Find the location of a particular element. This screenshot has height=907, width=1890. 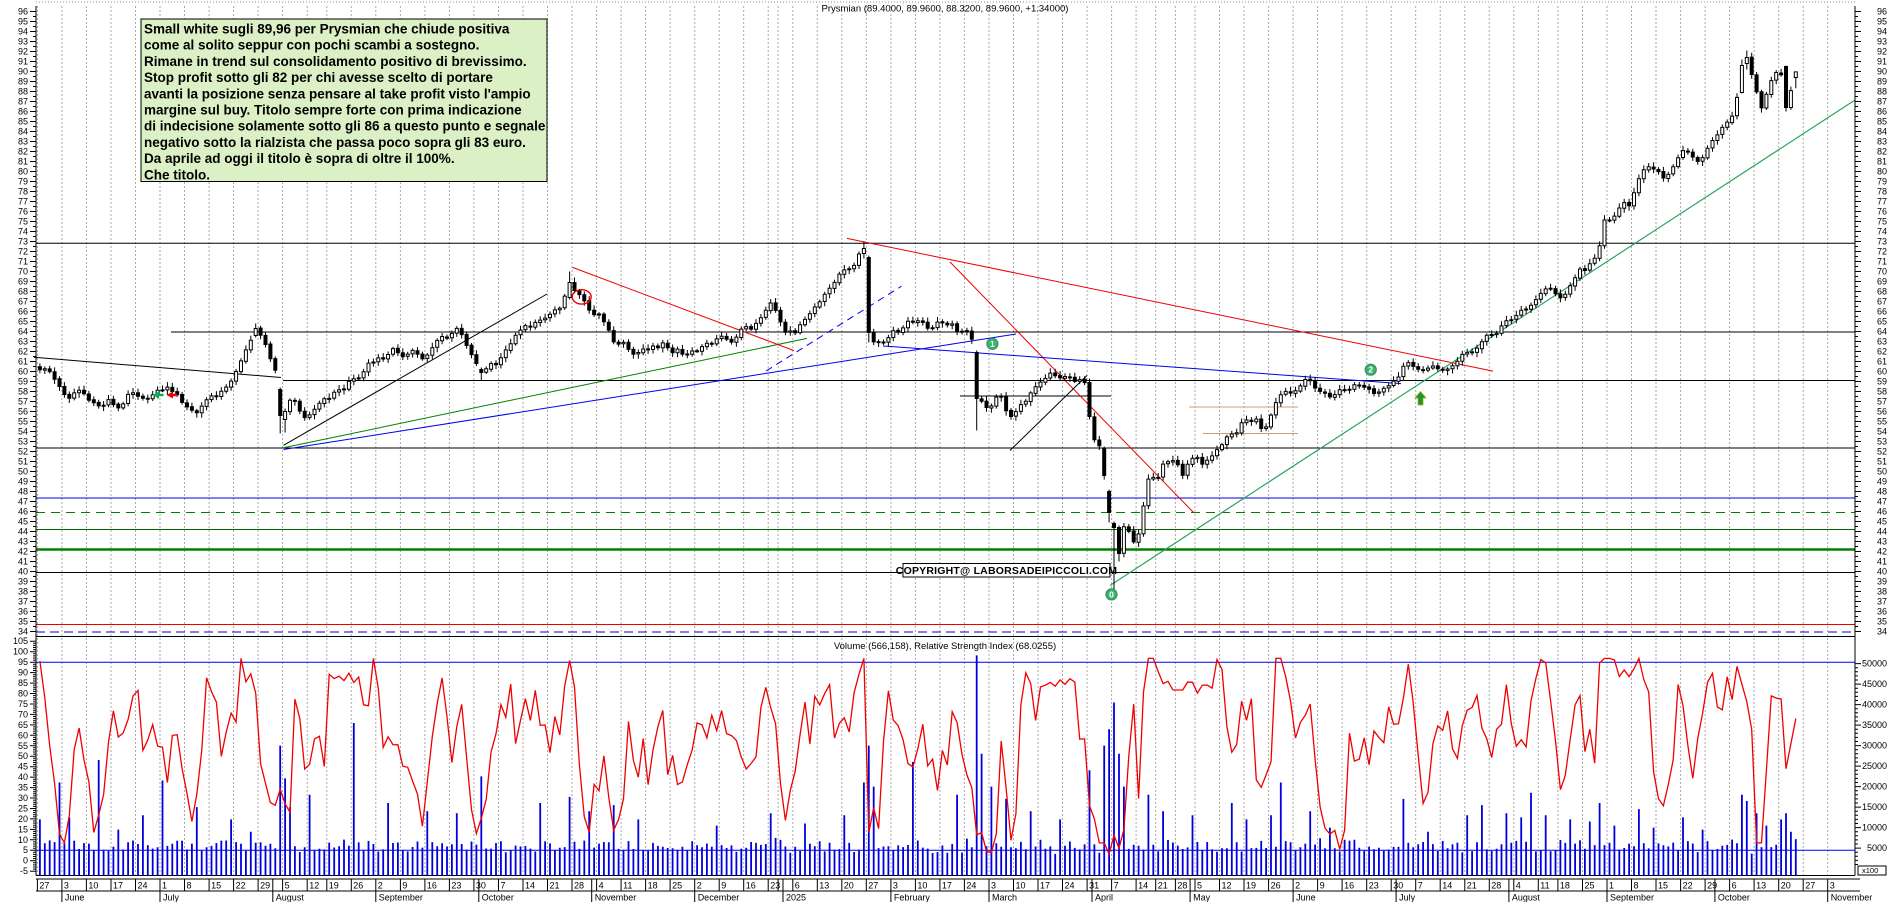

svg-text: 57 is located at coordinates (1882, 402).